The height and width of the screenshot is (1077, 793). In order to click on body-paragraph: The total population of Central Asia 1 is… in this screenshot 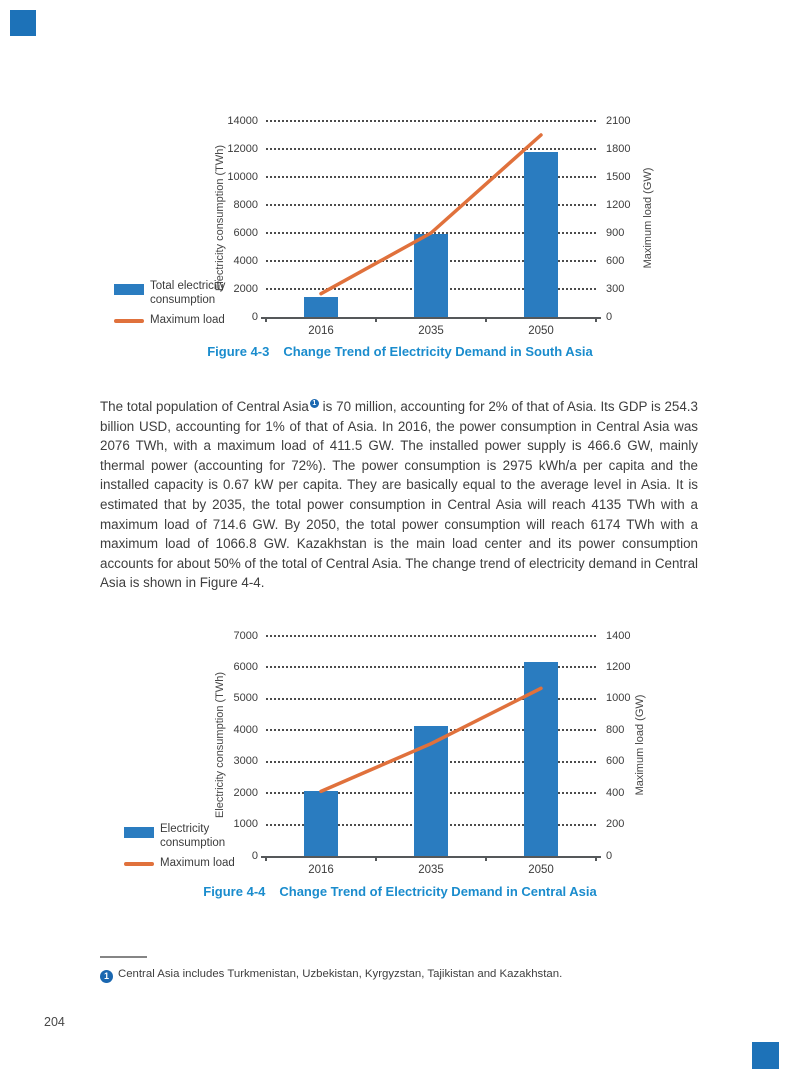, I will do `click(399, 495)`.